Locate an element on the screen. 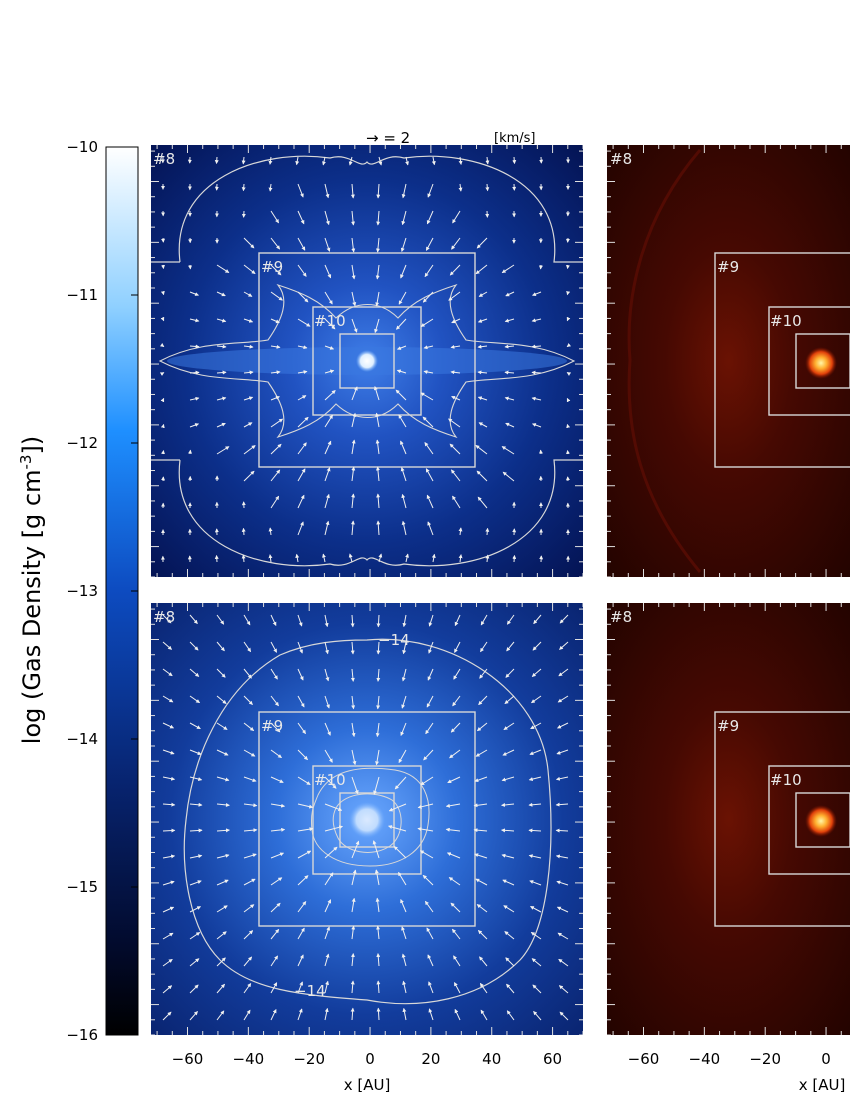 This screenshot has width=850, height=1100. grid-label-8: #8 is located at coordinates (164, 159).